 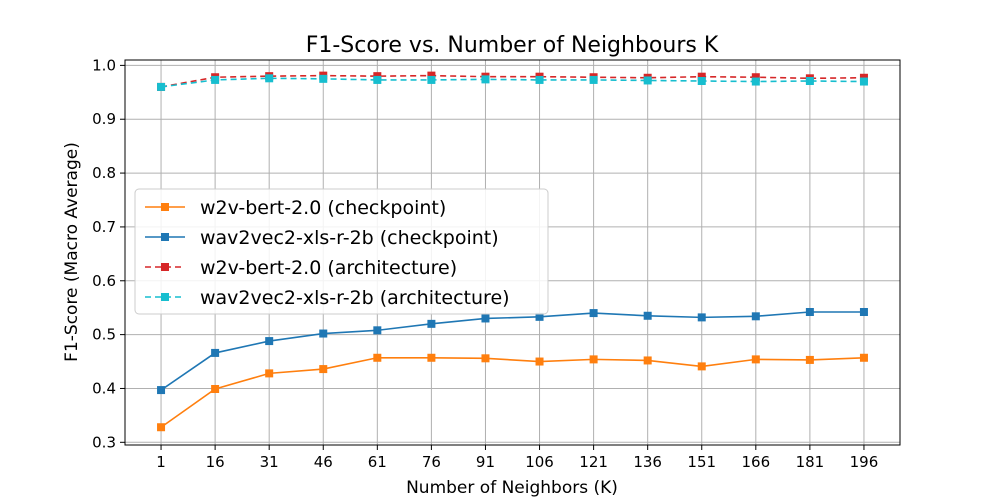 I want to click on legend-item: wav2vec2-xls-r-2b (architecture), so click(x=327, y=298).